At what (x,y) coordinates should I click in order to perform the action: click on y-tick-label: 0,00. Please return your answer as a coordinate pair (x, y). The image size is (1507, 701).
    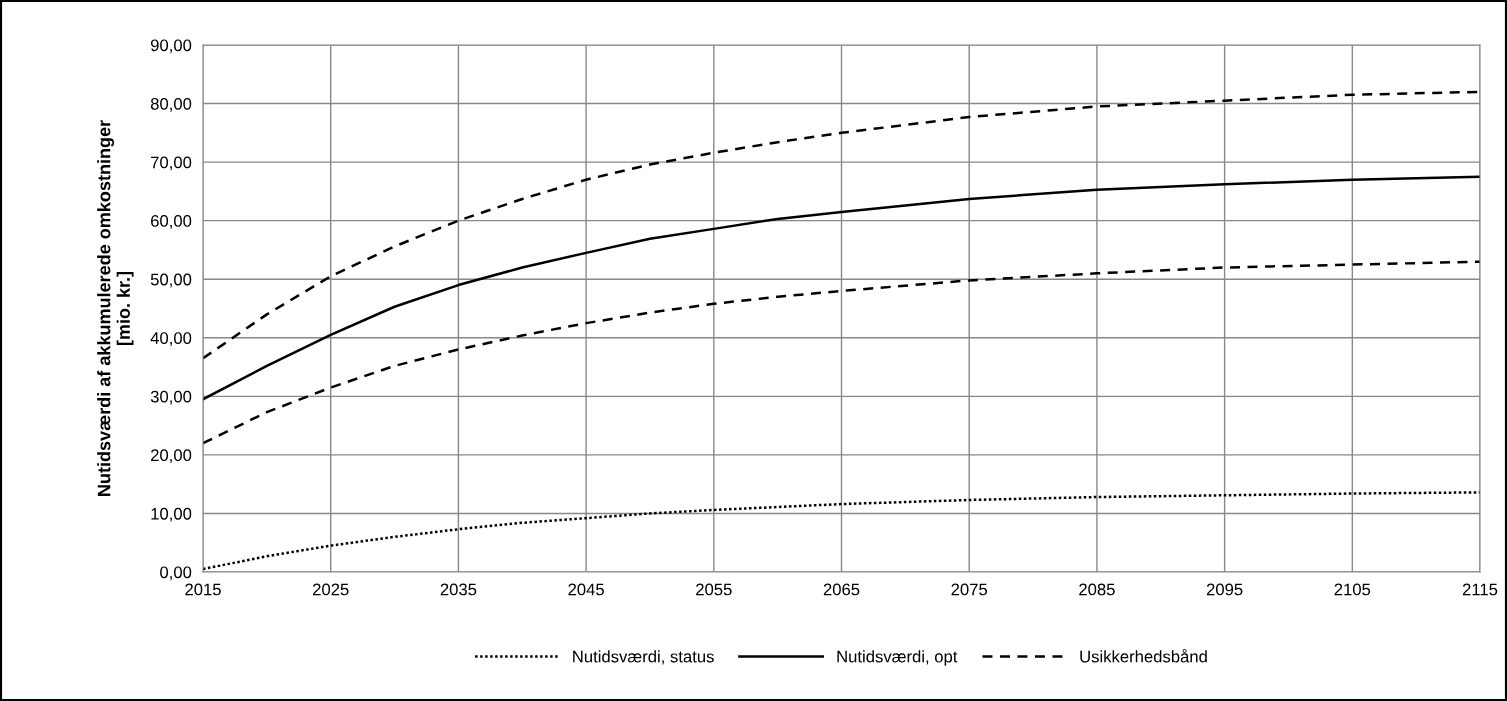
    Looking at the image, I should click on (176, 573).